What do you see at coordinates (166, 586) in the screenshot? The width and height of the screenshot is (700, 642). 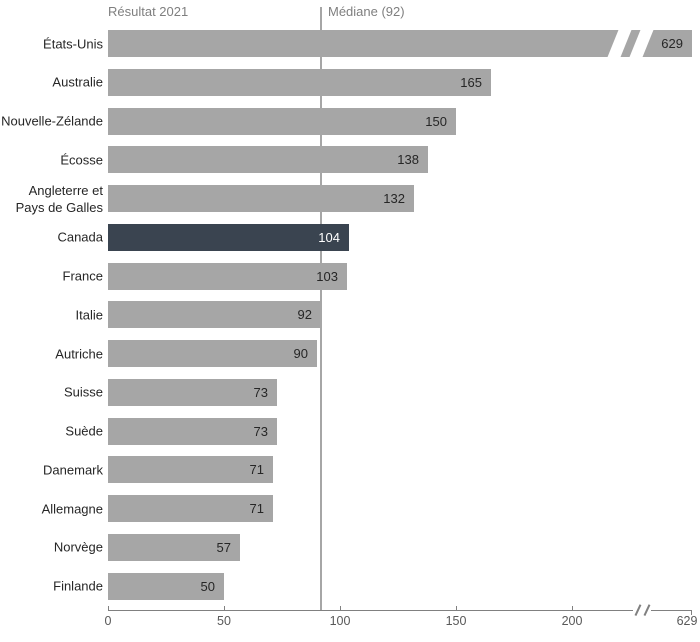 I see `bar-finlande: 50` at bounding box center [166, 586].